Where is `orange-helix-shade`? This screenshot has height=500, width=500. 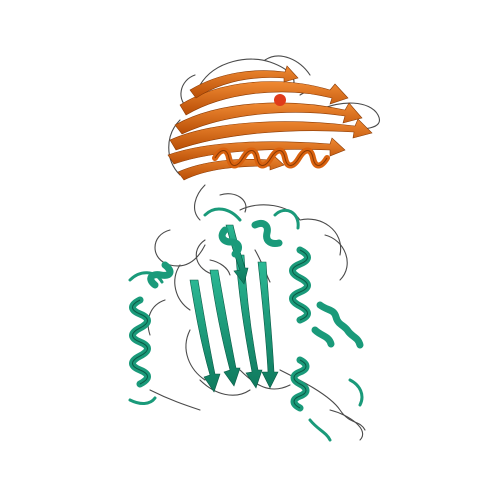
orange-helix-shade is located at coordinates (271, 158).